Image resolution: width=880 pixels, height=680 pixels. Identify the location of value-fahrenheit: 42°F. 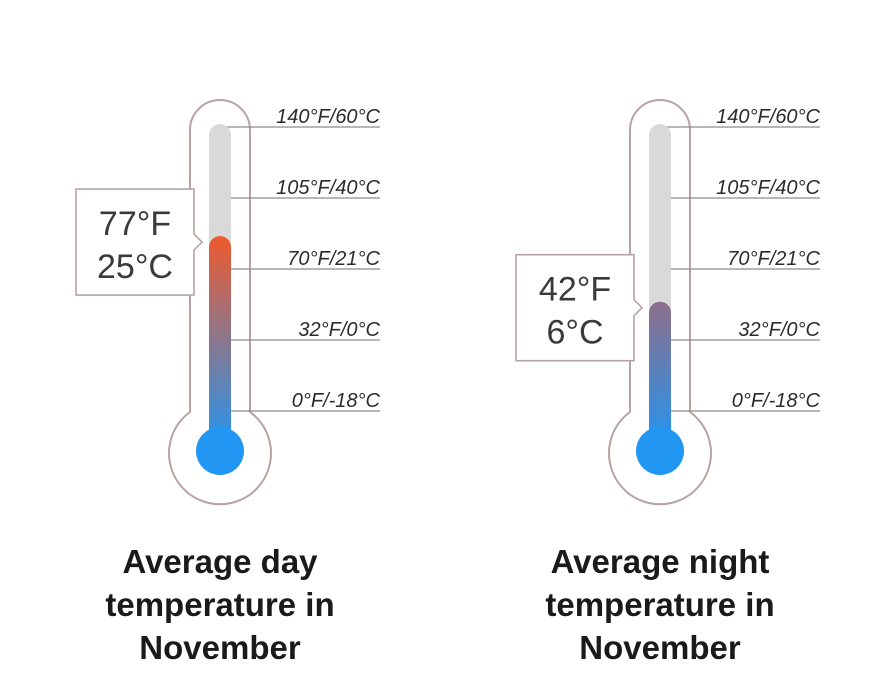
(575, 290).